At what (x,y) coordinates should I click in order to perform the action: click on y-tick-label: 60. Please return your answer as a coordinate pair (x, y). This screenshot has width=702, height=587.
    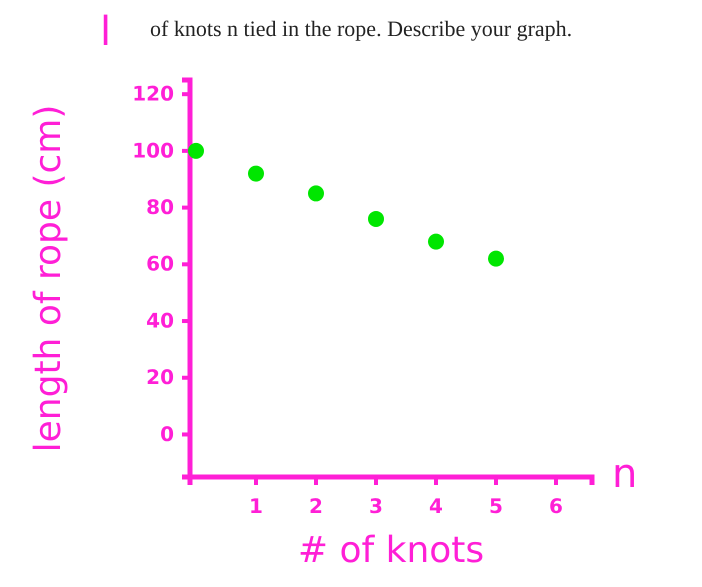
    Looking at the image, I should click on (160, 264).